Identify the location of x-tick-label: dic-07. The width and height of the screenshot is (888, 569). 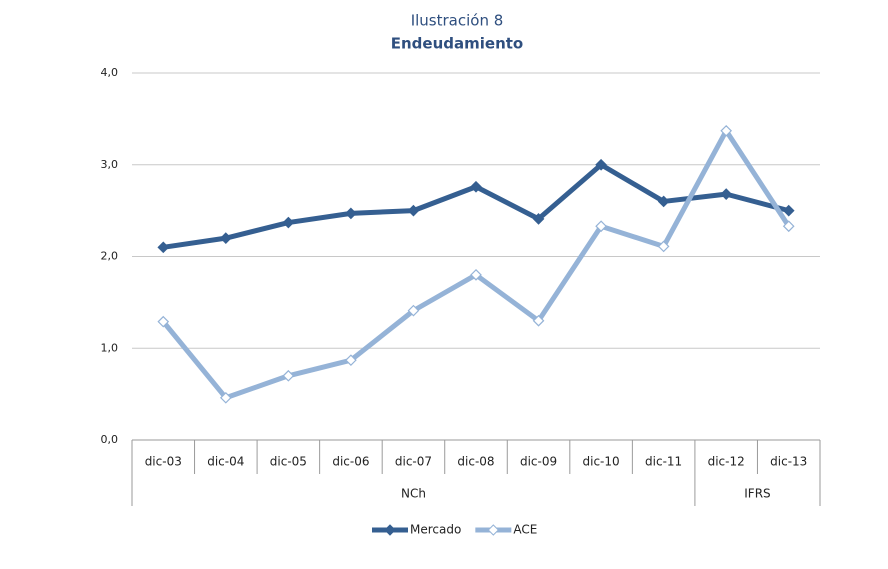
(413, 462).